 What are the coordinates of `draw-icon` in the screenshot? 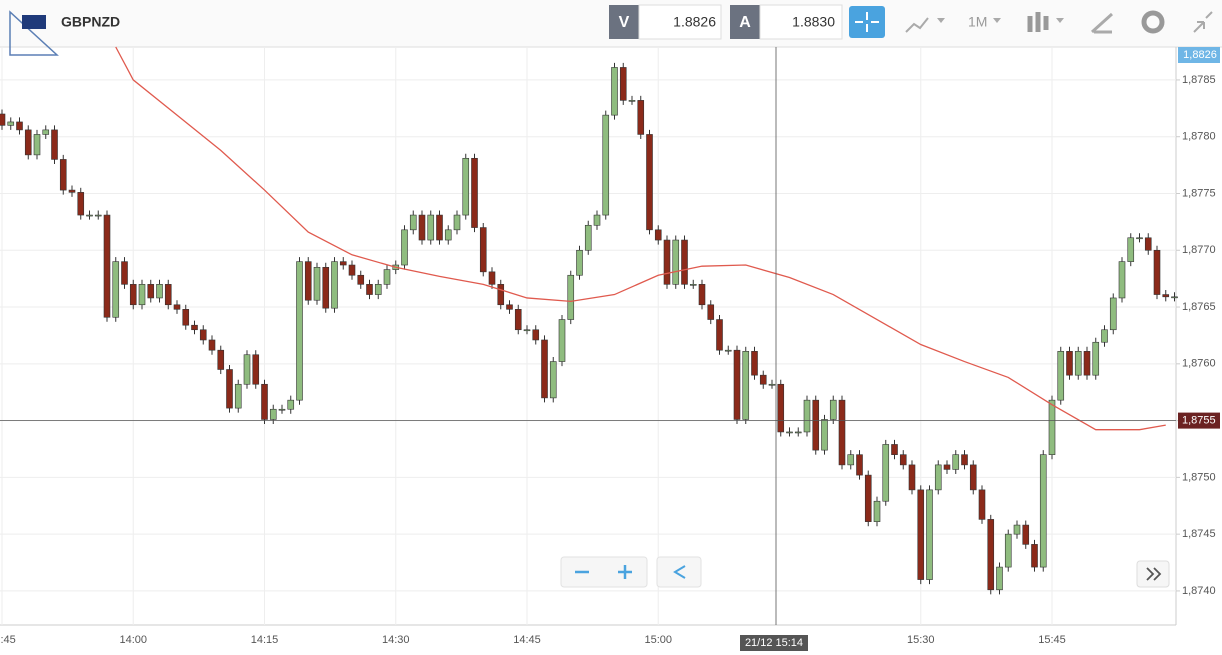 It's located at (1102, 23).